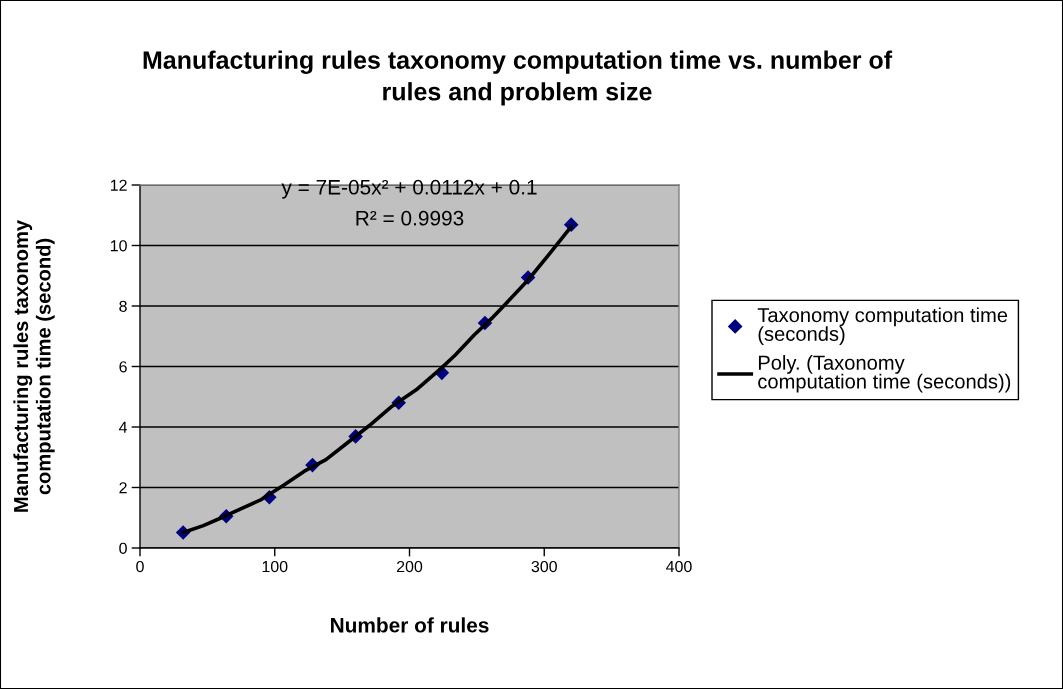 The width and height of the screenshot is (1063, 689). Describe the element at coordinates (123, 427) in the screenshot. I see `y-tick-label: 4` at that location.